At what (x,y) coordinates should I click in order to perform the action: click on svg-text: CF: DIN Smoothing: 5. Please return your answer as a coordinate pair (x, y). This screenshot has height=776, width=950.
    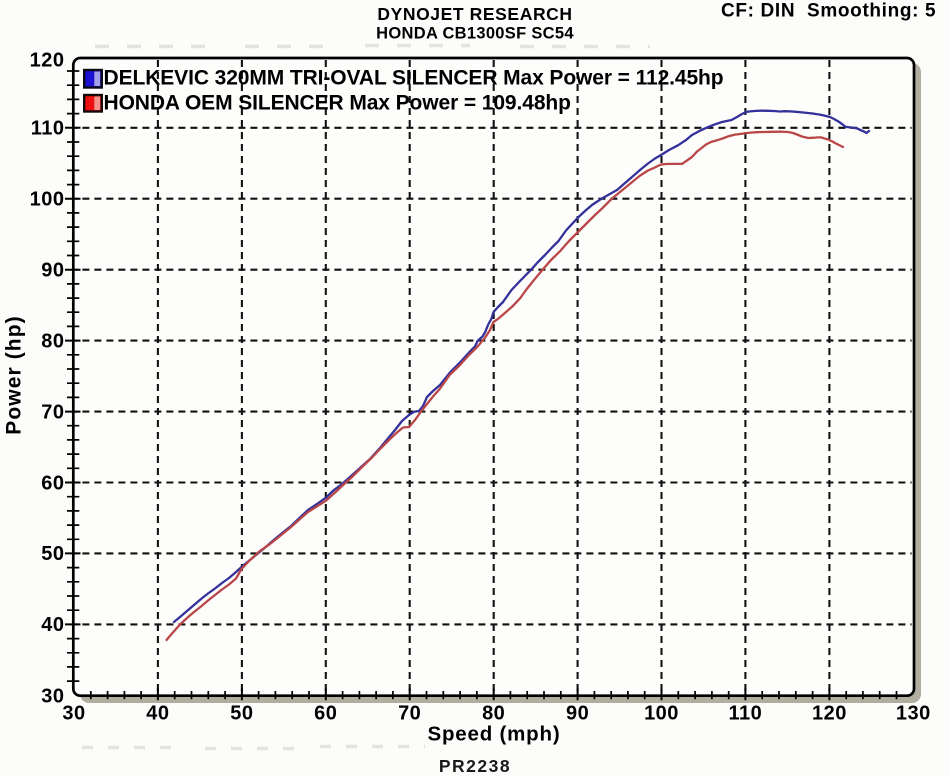
    Looking at the image, I should click on (828, 11).